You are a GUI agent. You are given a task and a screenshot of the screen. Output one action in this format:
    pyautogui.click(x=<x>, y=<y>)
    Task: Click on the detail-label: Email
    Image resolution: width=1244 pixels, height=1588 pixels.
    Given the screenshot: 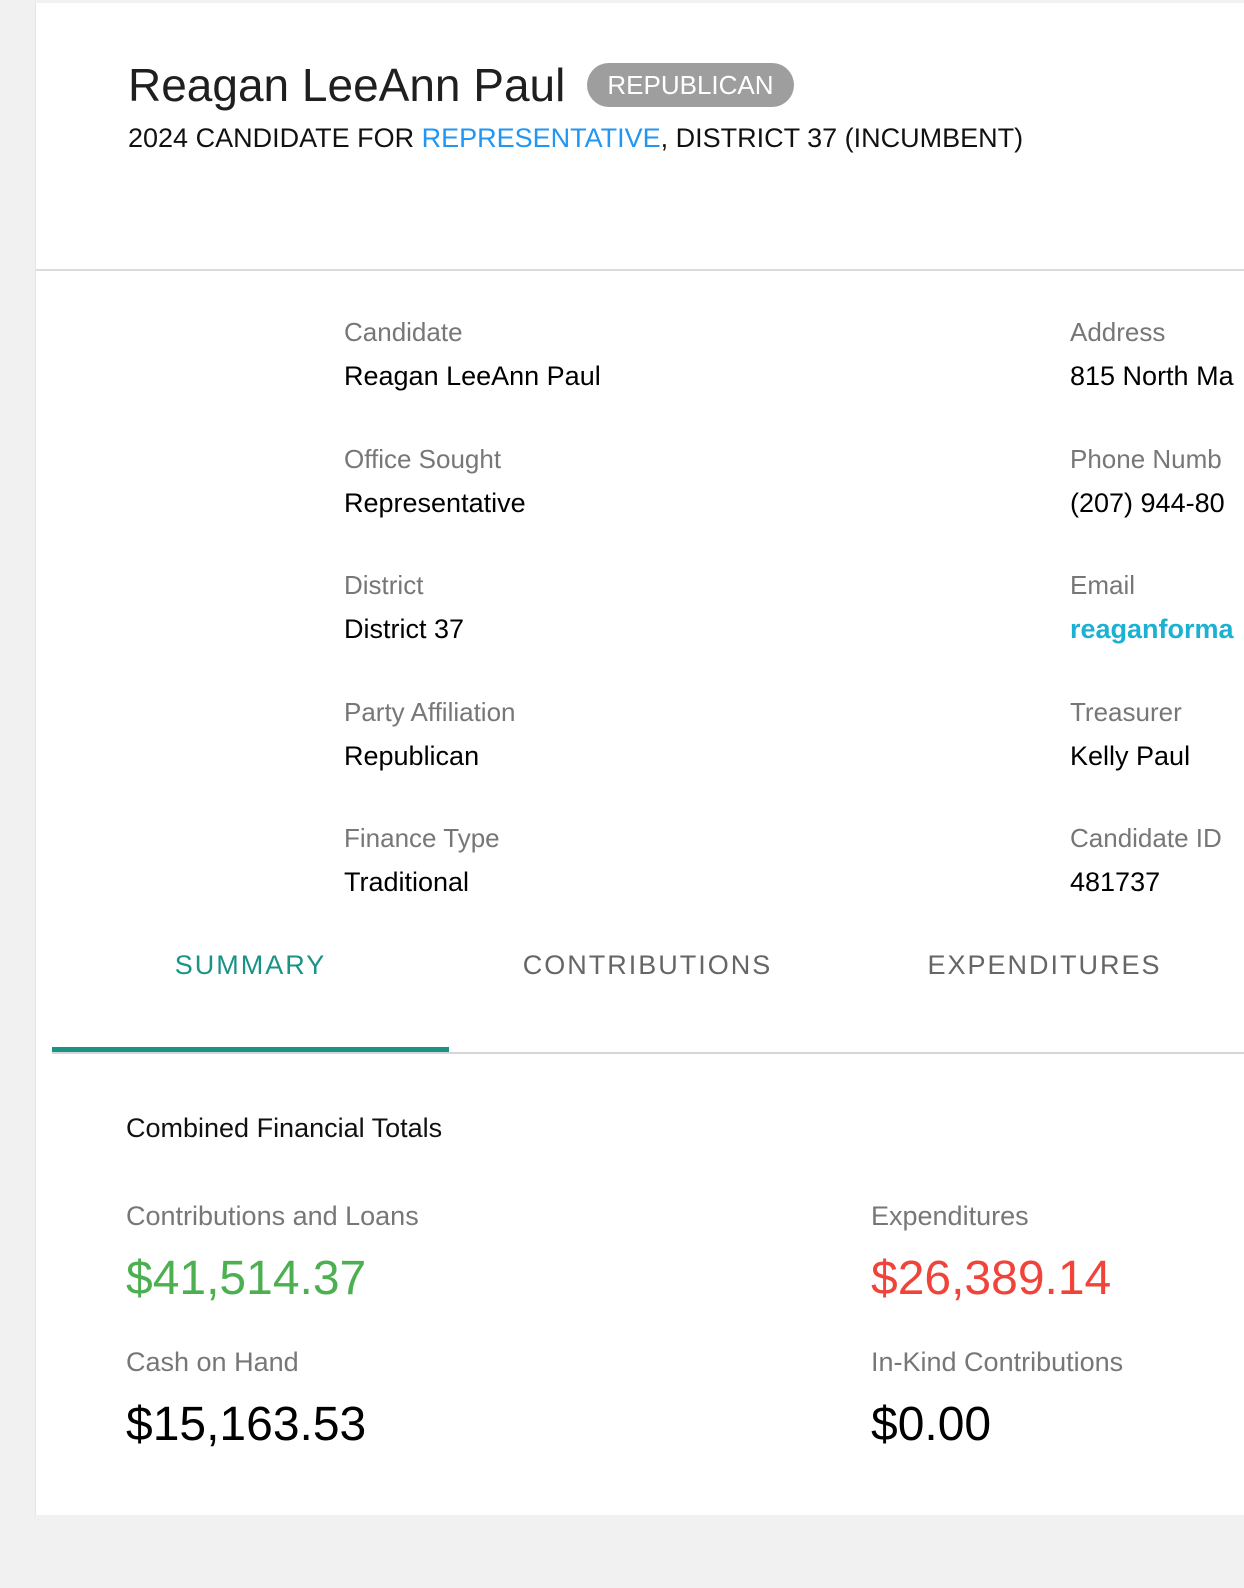 What is the action you would take?
    pyautogui.click(x=1103, y=585)
    